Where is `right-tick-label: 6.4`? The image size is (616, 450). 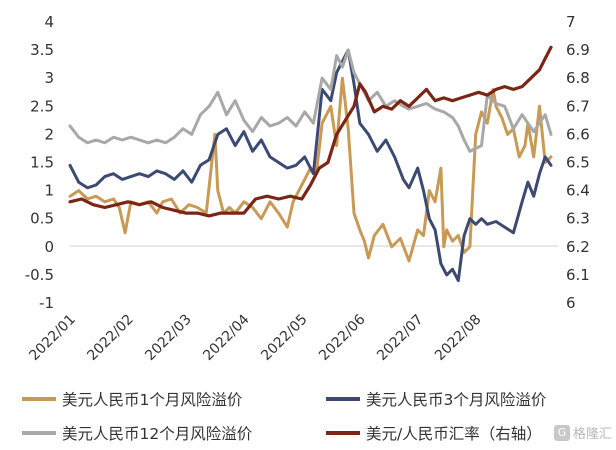
right-tick-label: 6.4 is located at coordinates (578, 191).